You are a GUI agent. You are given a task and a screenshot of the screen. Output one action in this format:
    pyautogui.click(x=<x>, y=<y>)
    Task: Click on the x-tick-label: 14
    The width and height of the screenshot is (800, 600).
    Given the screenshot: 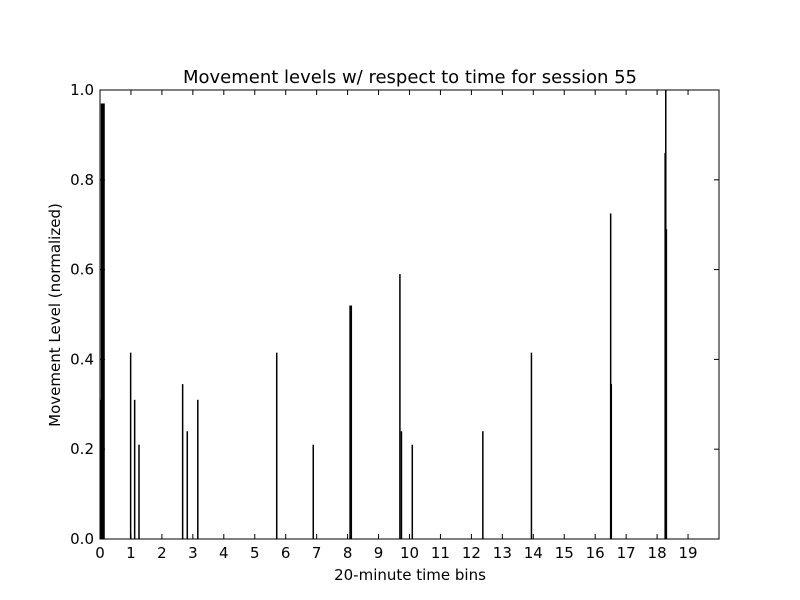 What is the action you would take?
    pyautogui.click(x=533, y=553)
    